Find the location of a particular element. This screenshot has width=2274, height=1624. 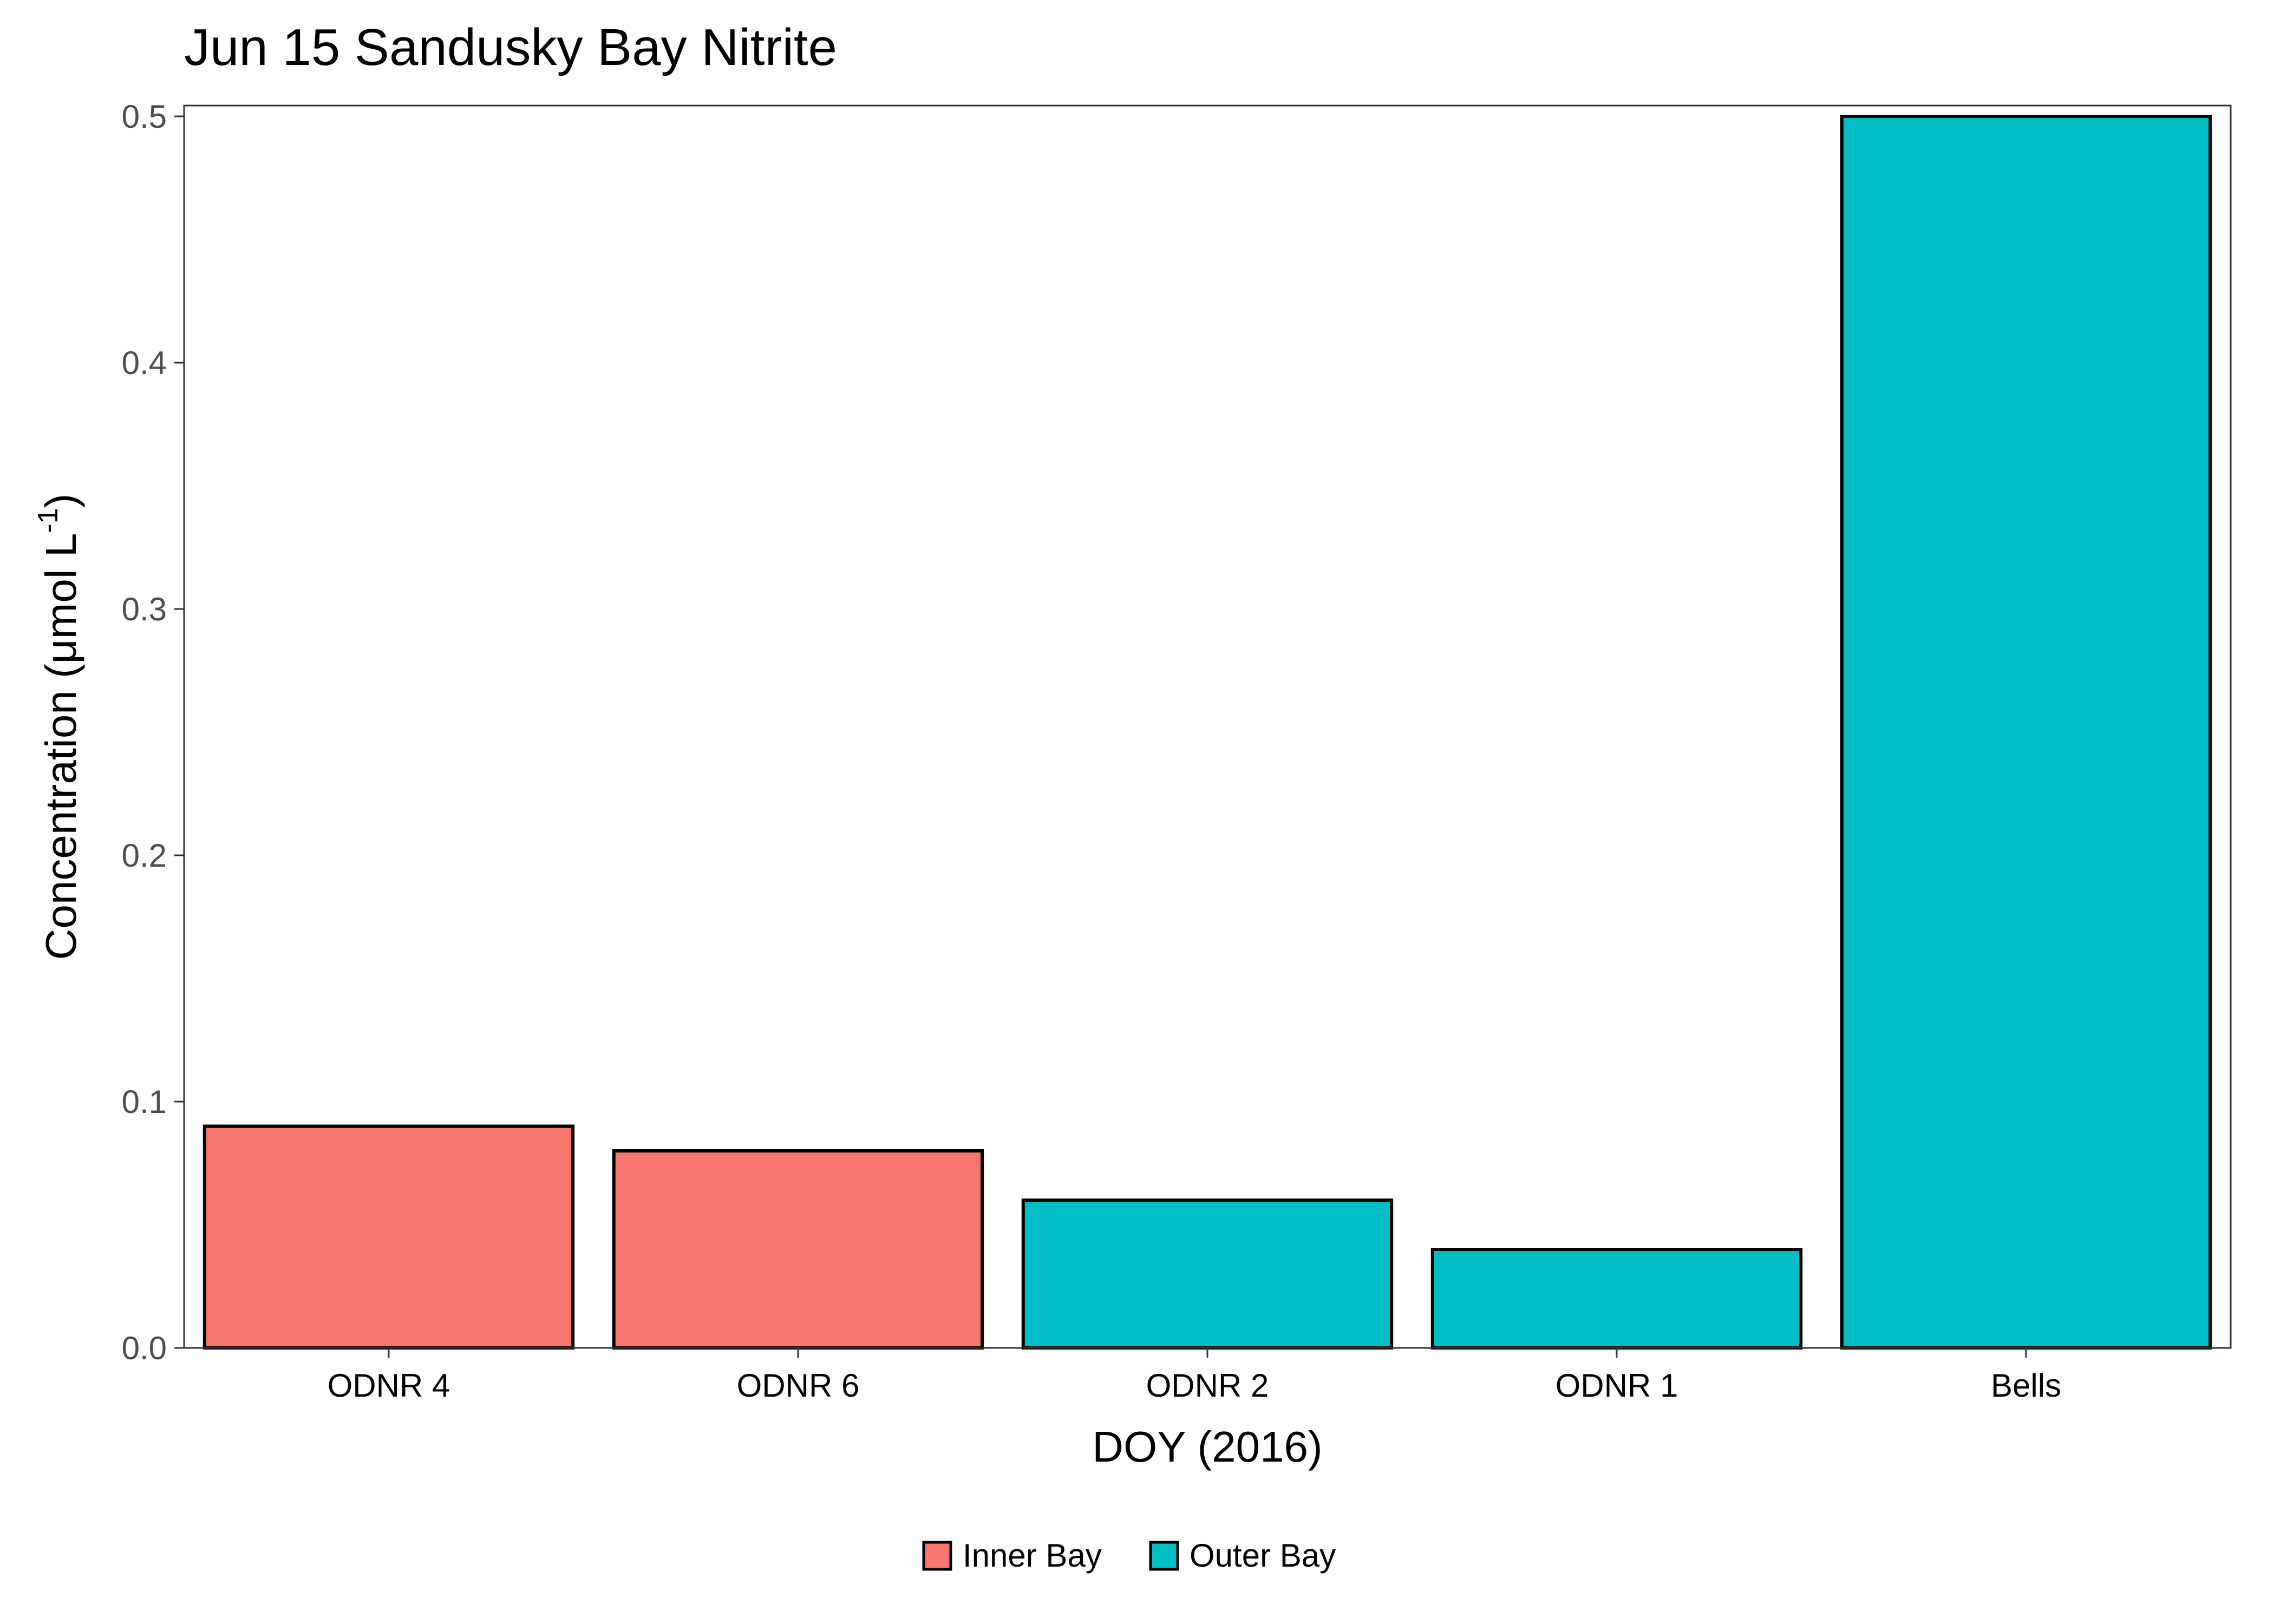

x-tick-label: ODNR 4 is located at coordinates (389, 1385).